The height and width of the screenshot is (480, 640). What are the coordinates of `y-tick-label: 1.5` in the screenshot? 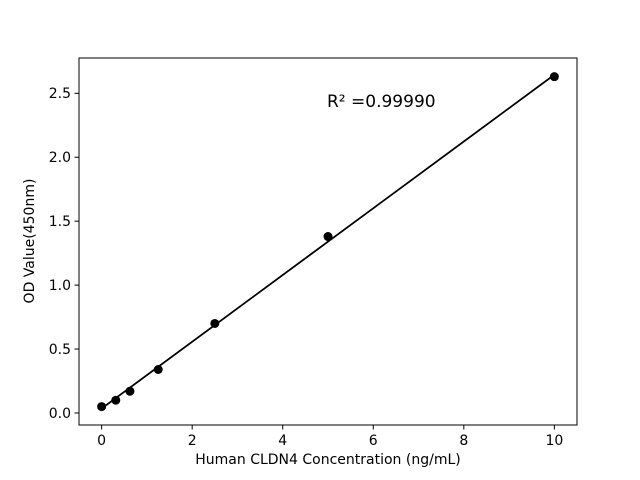 It's located at (60, 222).